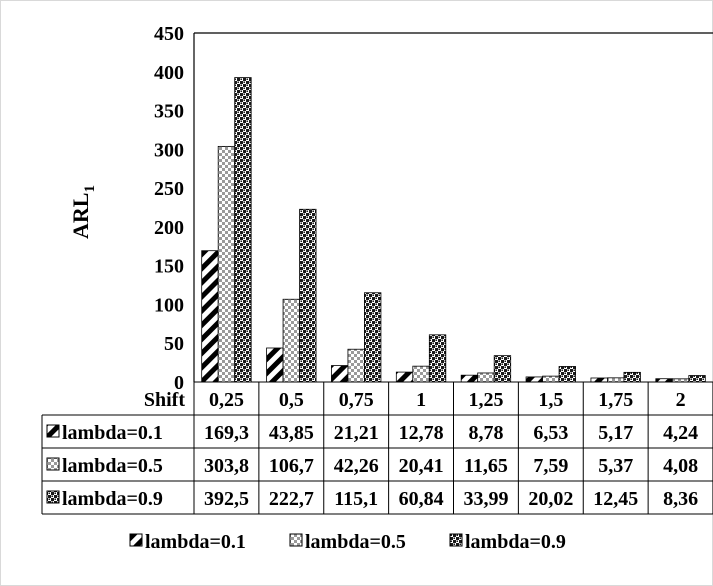  What do you see at coordinates (169, 34) in the screenshot?
I see `y-tick-label: 450` at bounding box center [169, 34].